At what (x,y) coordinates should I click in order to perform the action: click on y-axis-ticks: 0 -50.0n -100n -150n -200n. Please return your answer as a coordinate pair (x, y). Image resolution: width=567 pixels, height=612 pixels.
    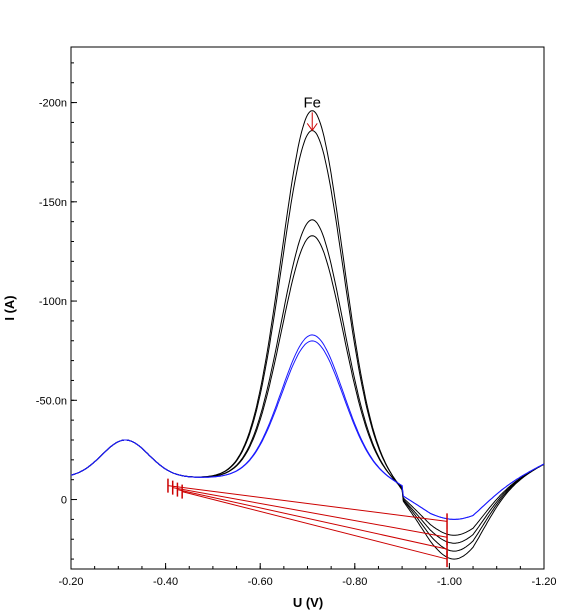
    Looking at the image, I should click on (56, 302).